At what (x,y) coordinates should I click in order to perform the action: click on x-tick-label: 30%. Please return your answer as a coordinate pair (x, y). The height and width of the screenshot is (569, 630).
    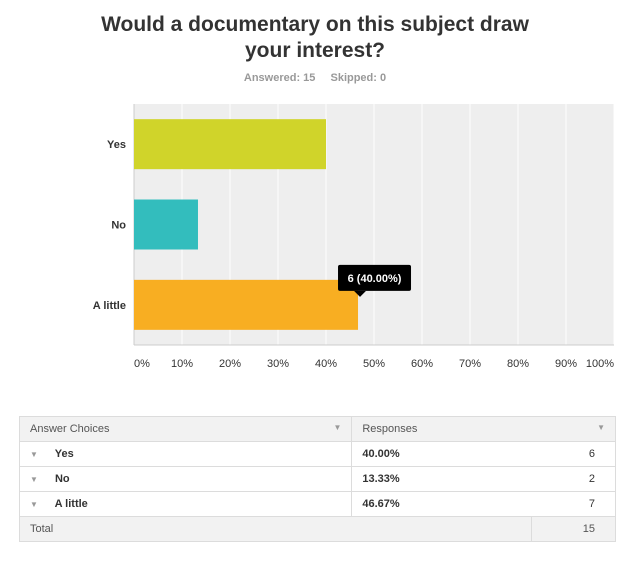
    Looking at the image, I should click on (278, 364).